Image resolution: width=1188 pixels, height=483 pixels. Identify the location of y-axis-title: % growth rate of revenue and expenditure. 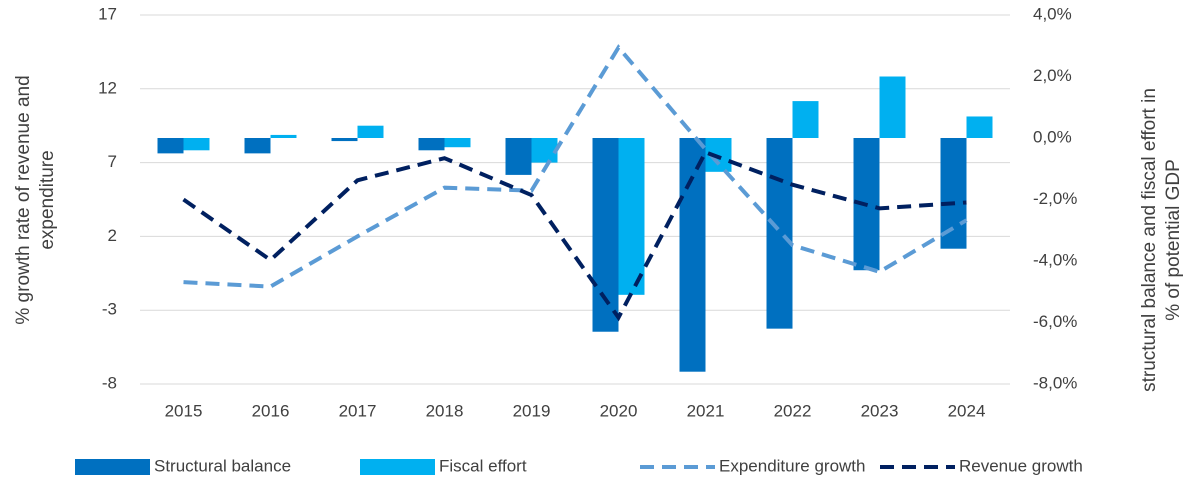
(35, 199).